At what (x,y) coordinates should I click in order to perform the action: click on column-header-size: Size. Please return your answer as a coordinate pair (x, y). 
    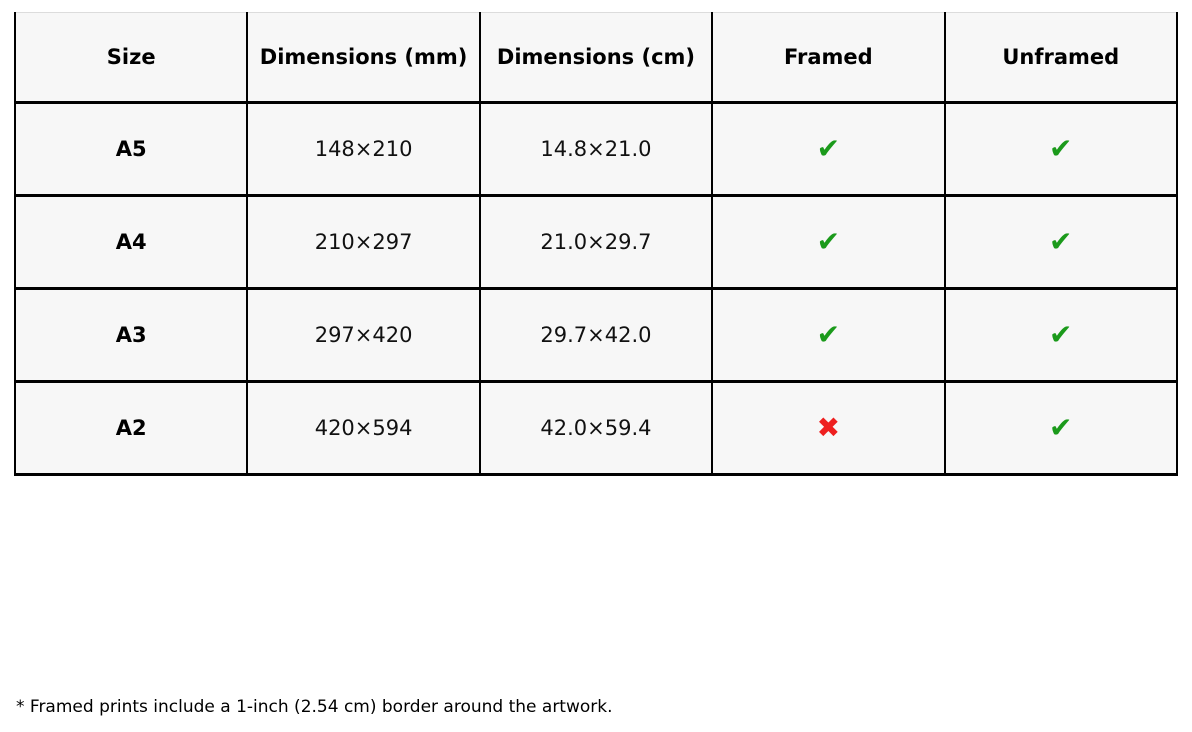
    Looking at the image, I should click on (131, 58).